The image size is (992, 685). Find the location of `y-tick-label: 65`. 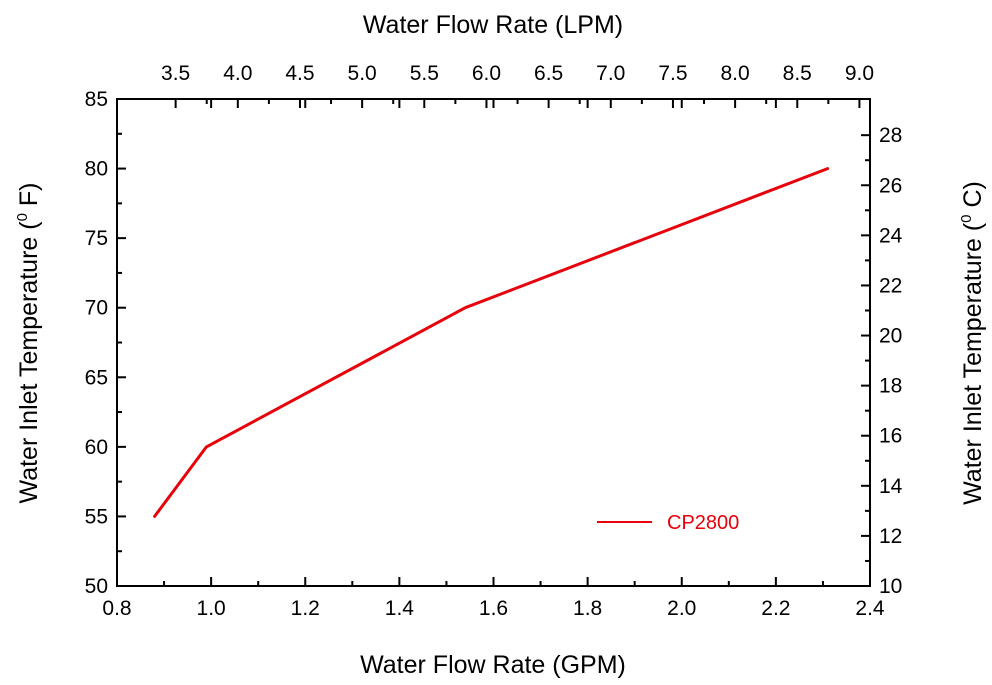

y-tick-label: 65 is located at coordinates (96, 377).